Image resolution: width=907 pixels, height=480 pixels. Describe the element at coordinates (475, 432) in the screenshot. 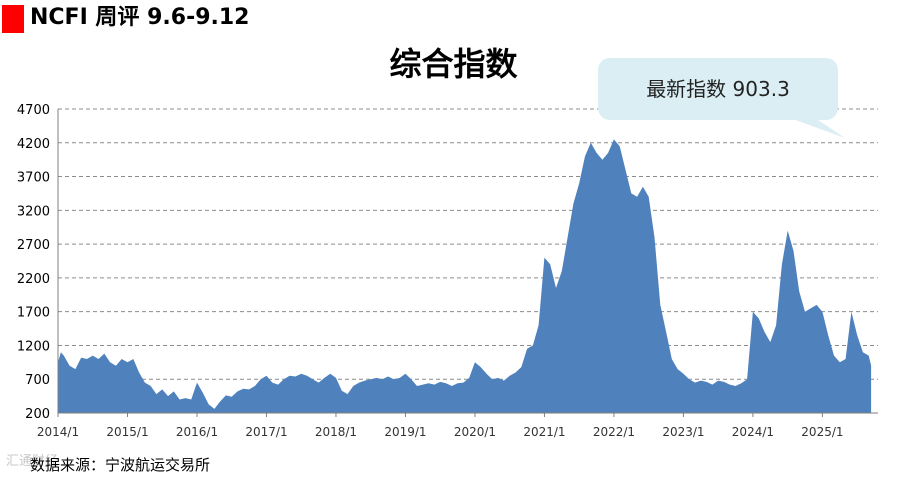

I see `x-tick-label: 2020/1` at that location.